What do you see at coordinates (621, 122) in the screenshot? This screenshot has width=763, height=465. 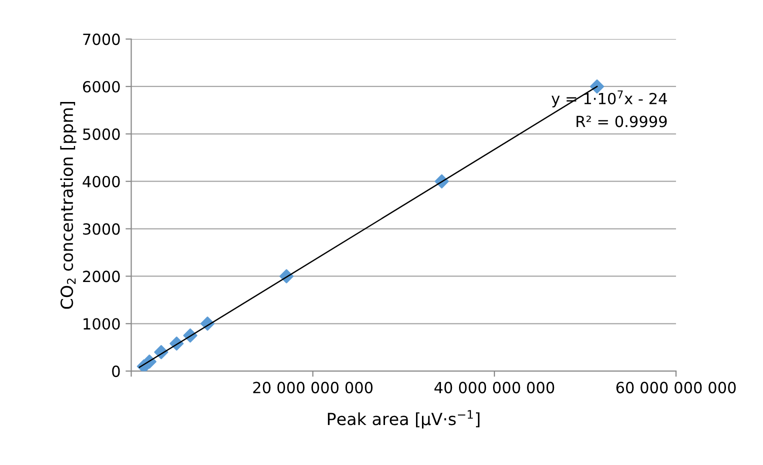 I see `annotation: R² = 0.9999` at bounding box center [621, 122].